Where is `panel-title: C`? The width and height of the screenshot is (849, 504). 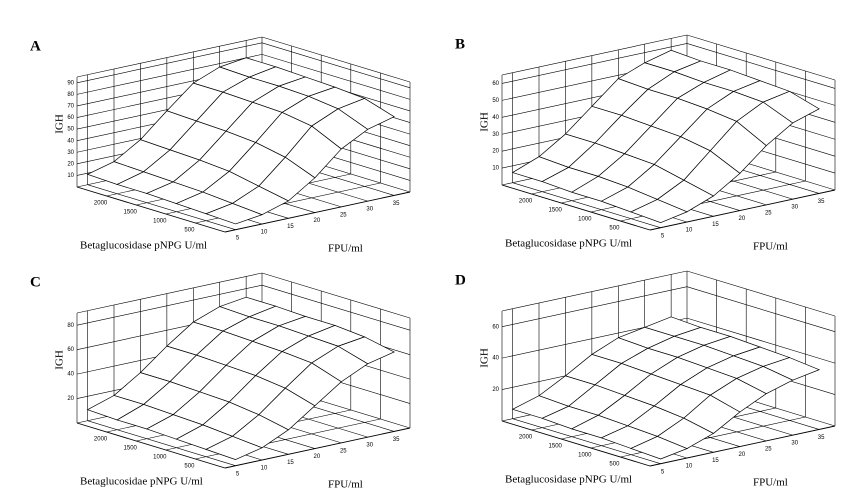 panel-title: C is located at coordinates (35, 282).